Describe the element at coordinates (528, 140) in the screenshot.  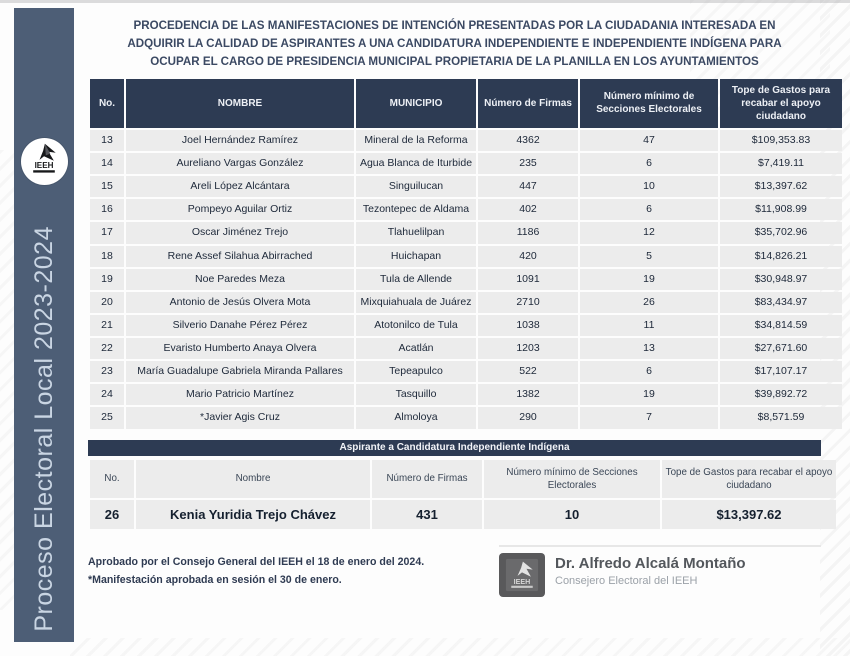
I see `table-cell: 4362` at that location.